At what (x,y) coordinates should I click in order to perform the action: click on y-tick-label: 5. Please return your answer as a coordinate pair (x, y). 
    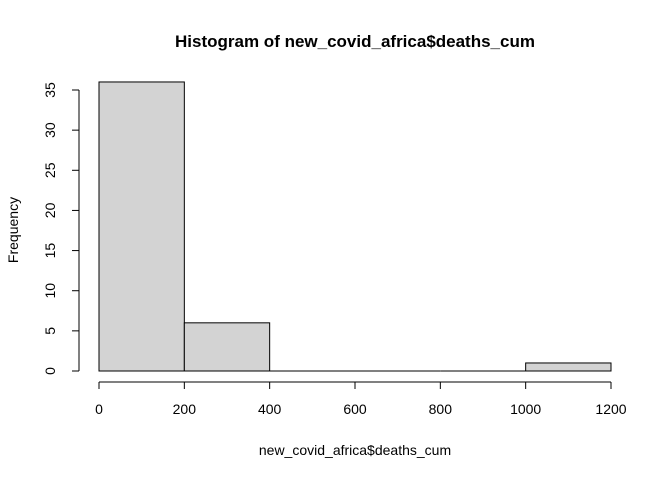
    Looking at the image, I should click on (50, 331).